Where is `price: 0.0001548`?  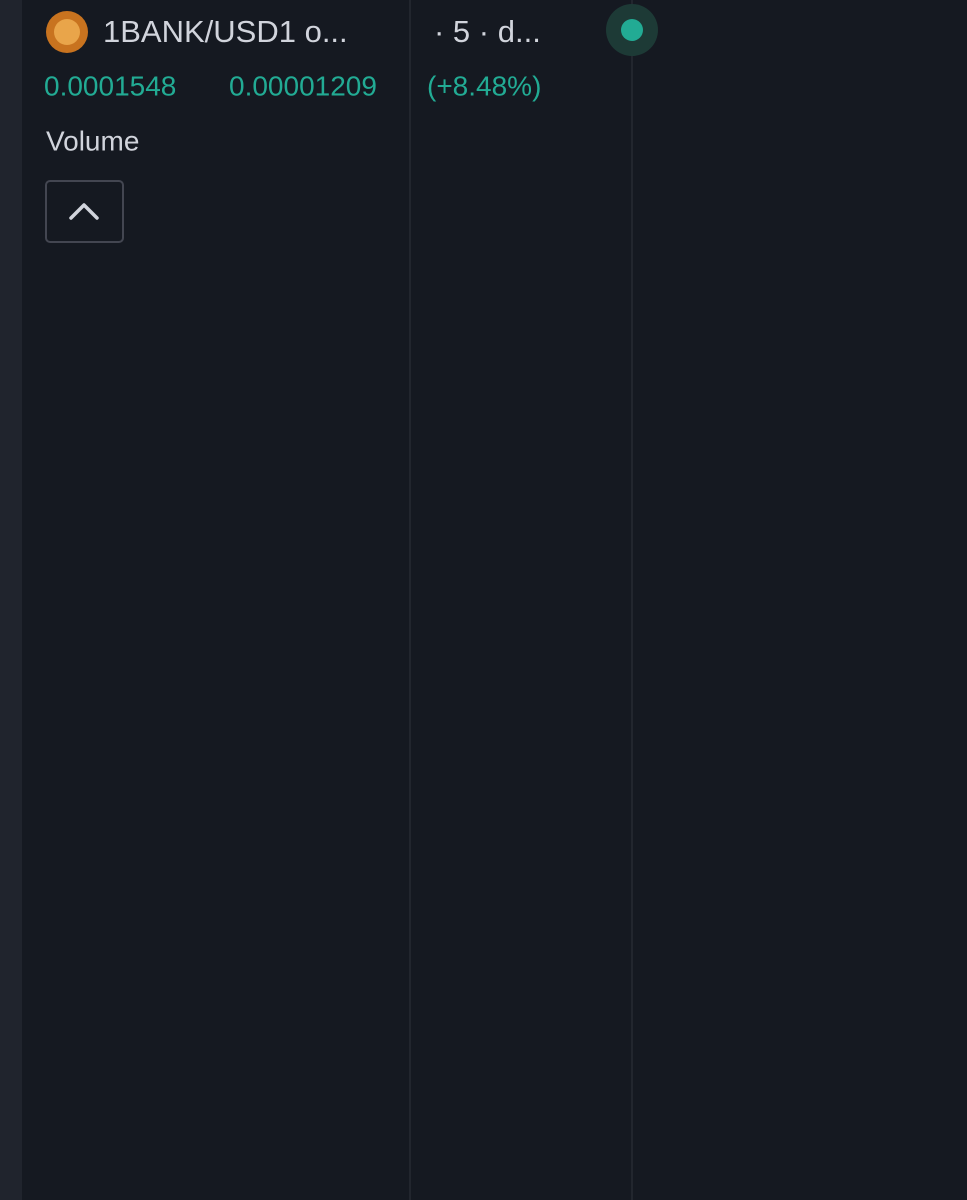
price: 0.0001548 is located at coordinates (110, 85).